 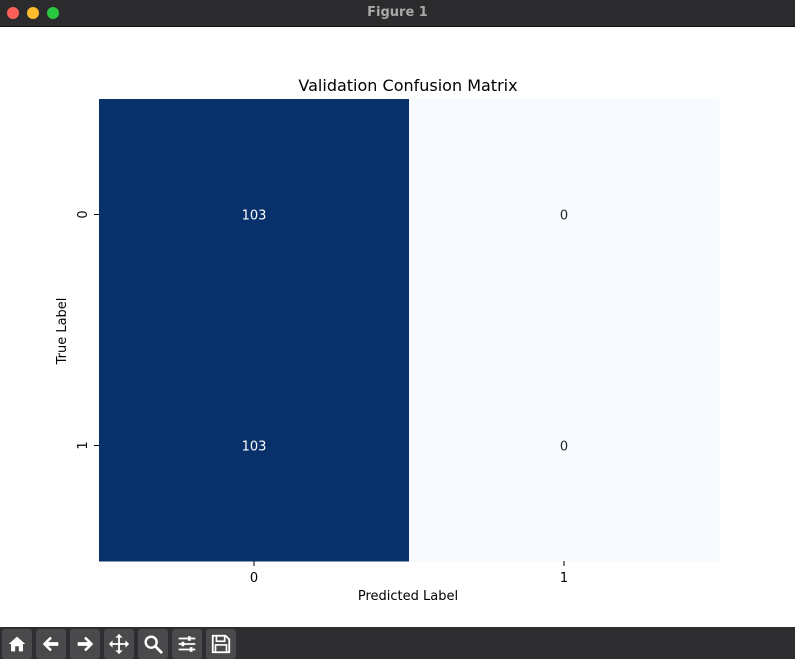 I want to click on close-window-button, so click(x=13, y=13).